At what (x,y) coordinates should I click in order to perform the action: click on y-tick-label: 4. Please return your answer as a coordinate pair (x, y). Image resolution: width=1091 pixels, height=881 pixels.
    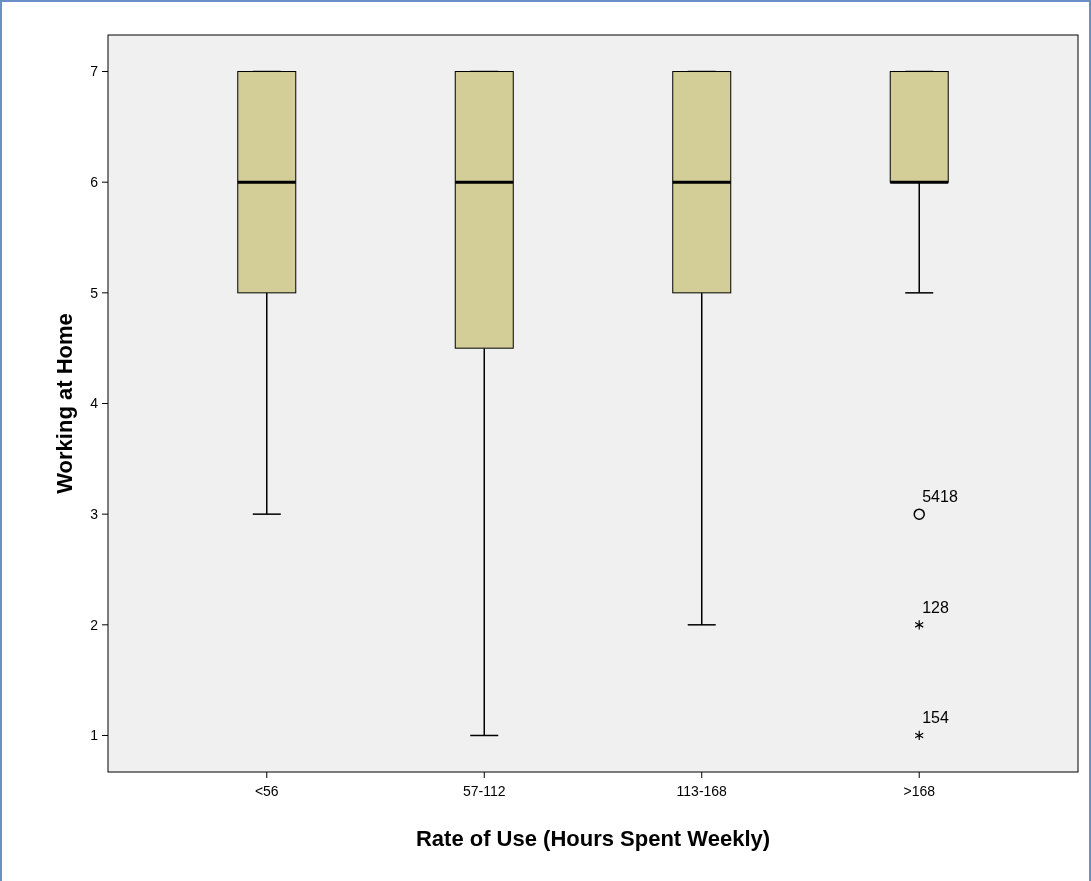
    Looking at the image, I should click on (94, 403).